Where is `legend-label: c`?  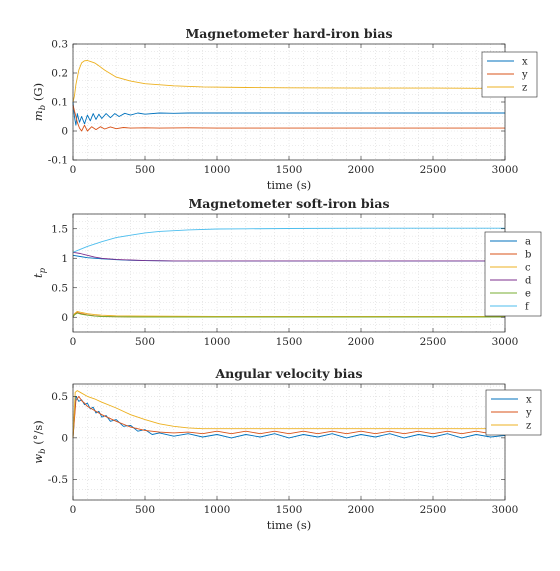 legend-label: c is located at coordinates (528, 268).